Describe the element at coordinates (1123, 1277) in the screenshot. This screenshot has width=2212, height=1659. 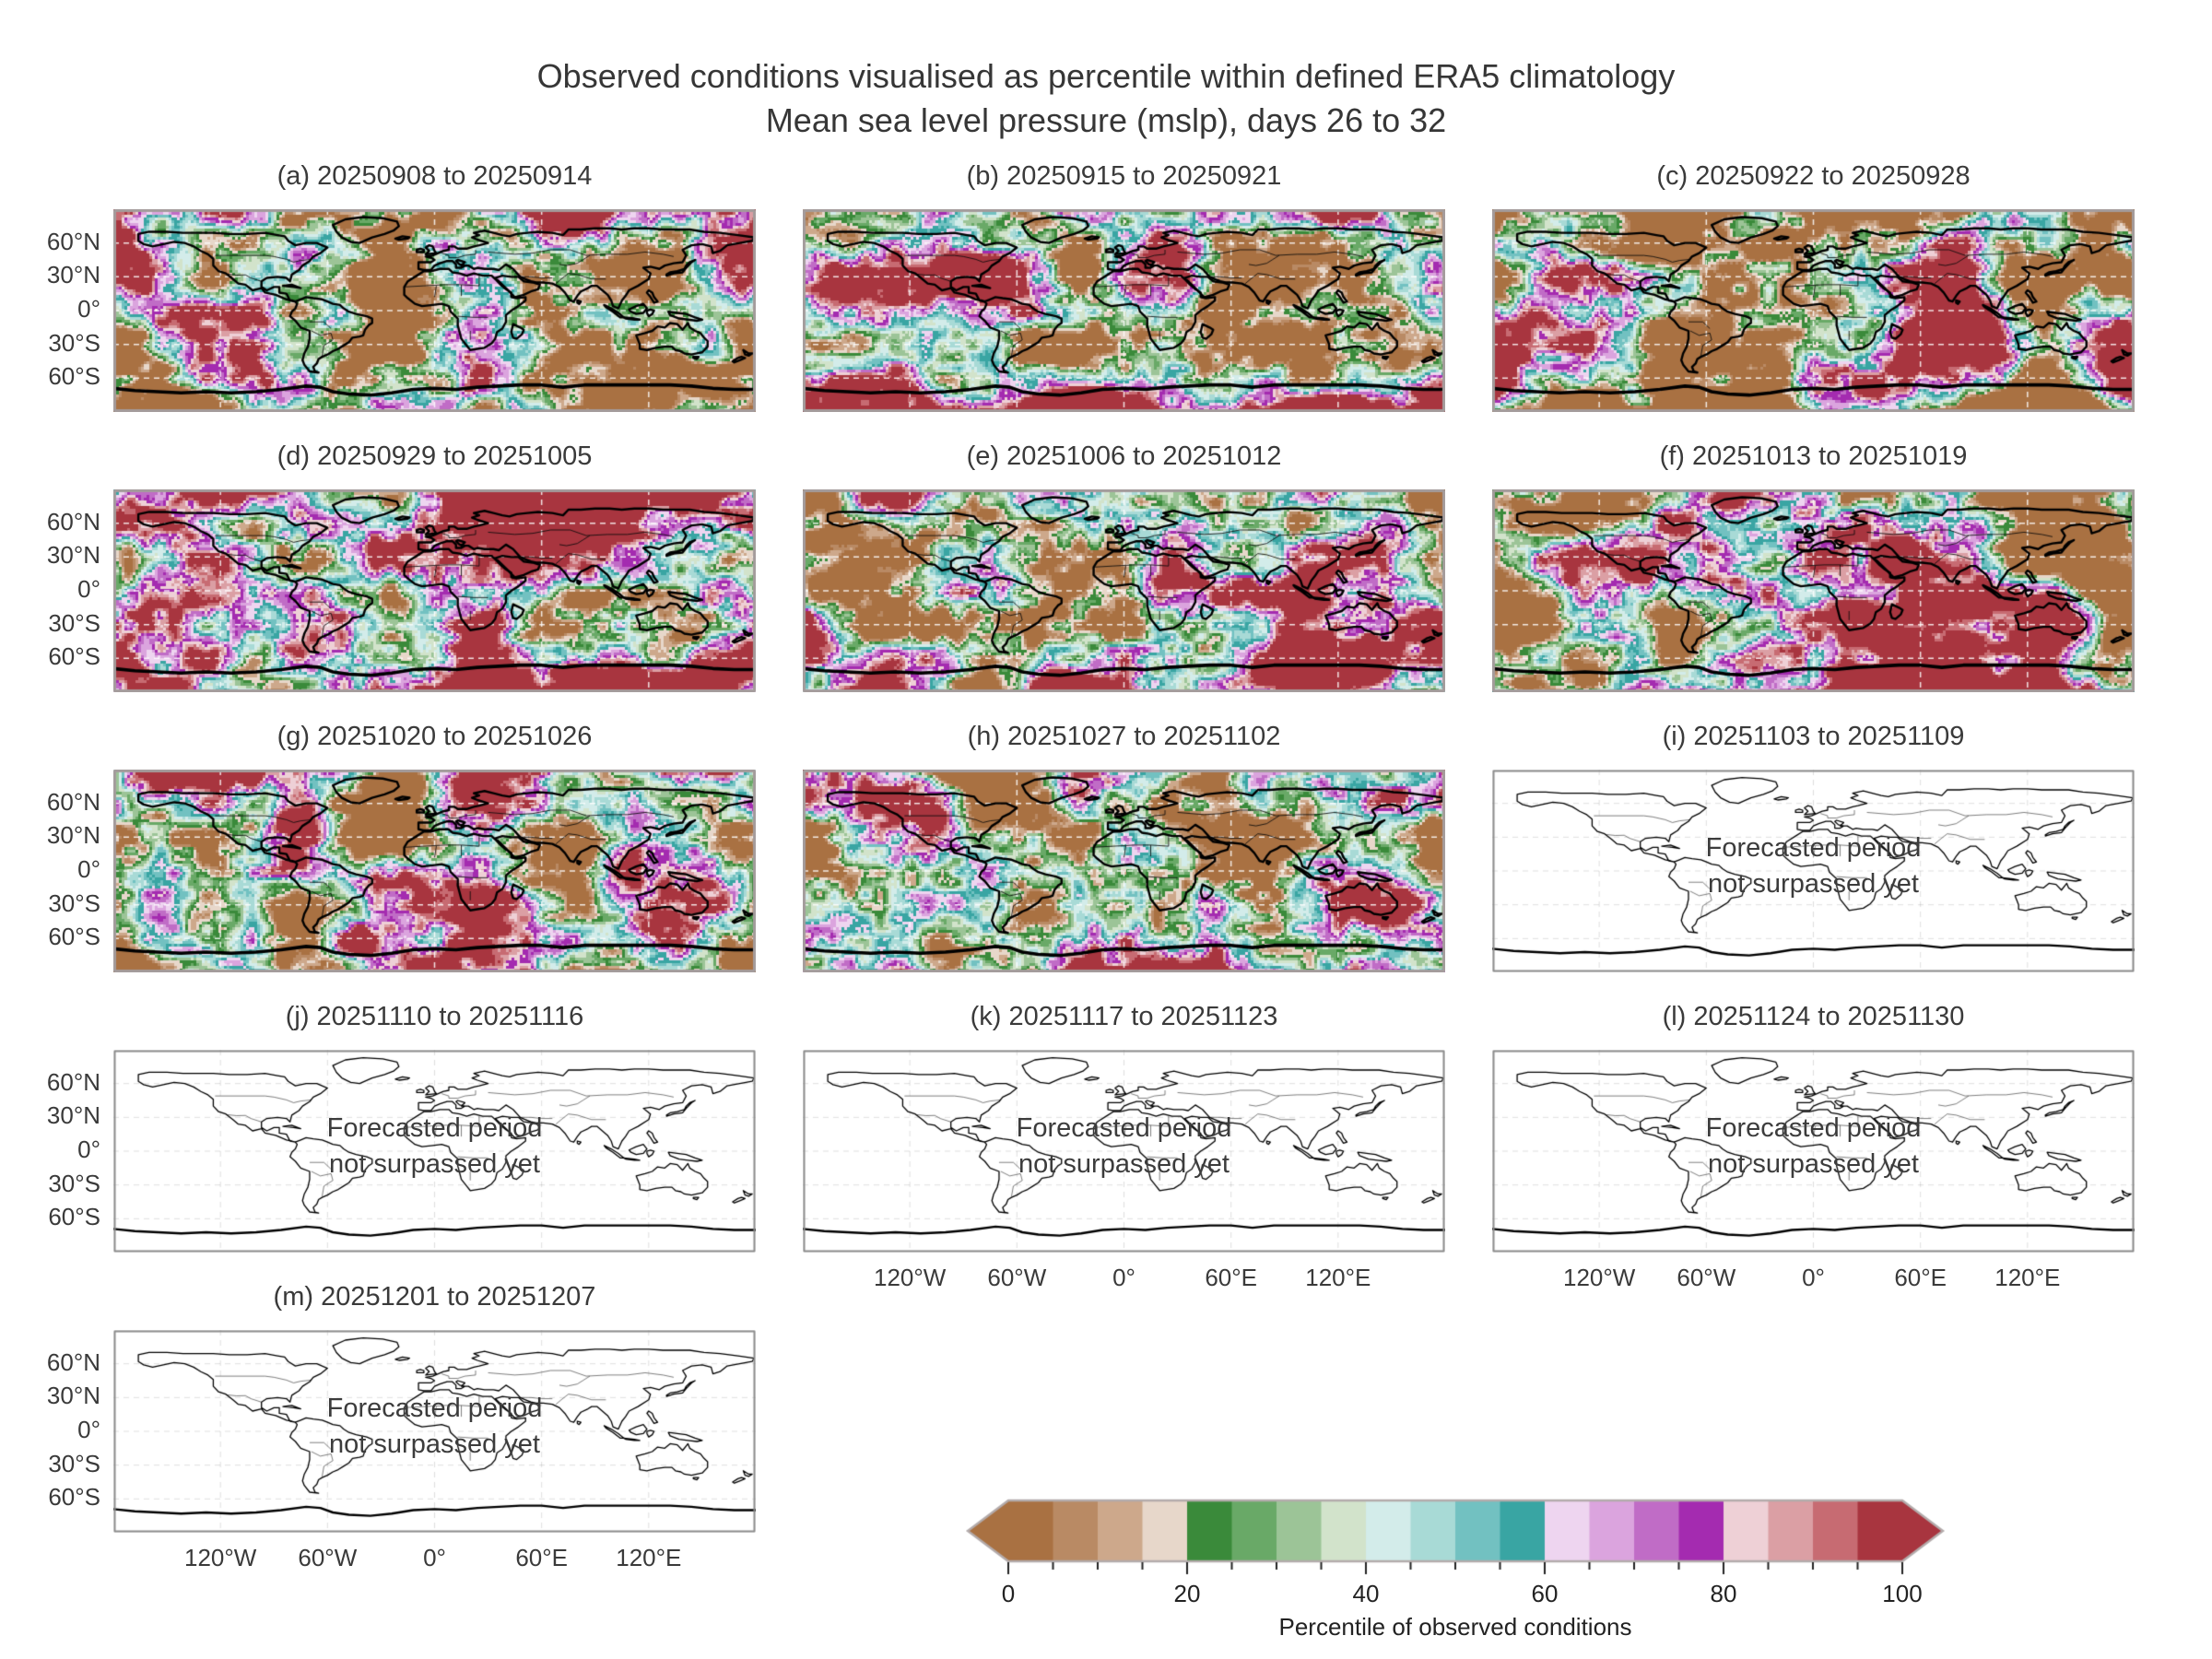
I see `xtick-k-2: 0°` at that location.